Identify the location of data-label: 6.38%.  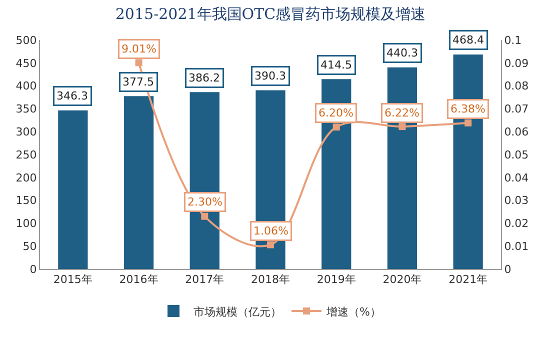
(468, 109).